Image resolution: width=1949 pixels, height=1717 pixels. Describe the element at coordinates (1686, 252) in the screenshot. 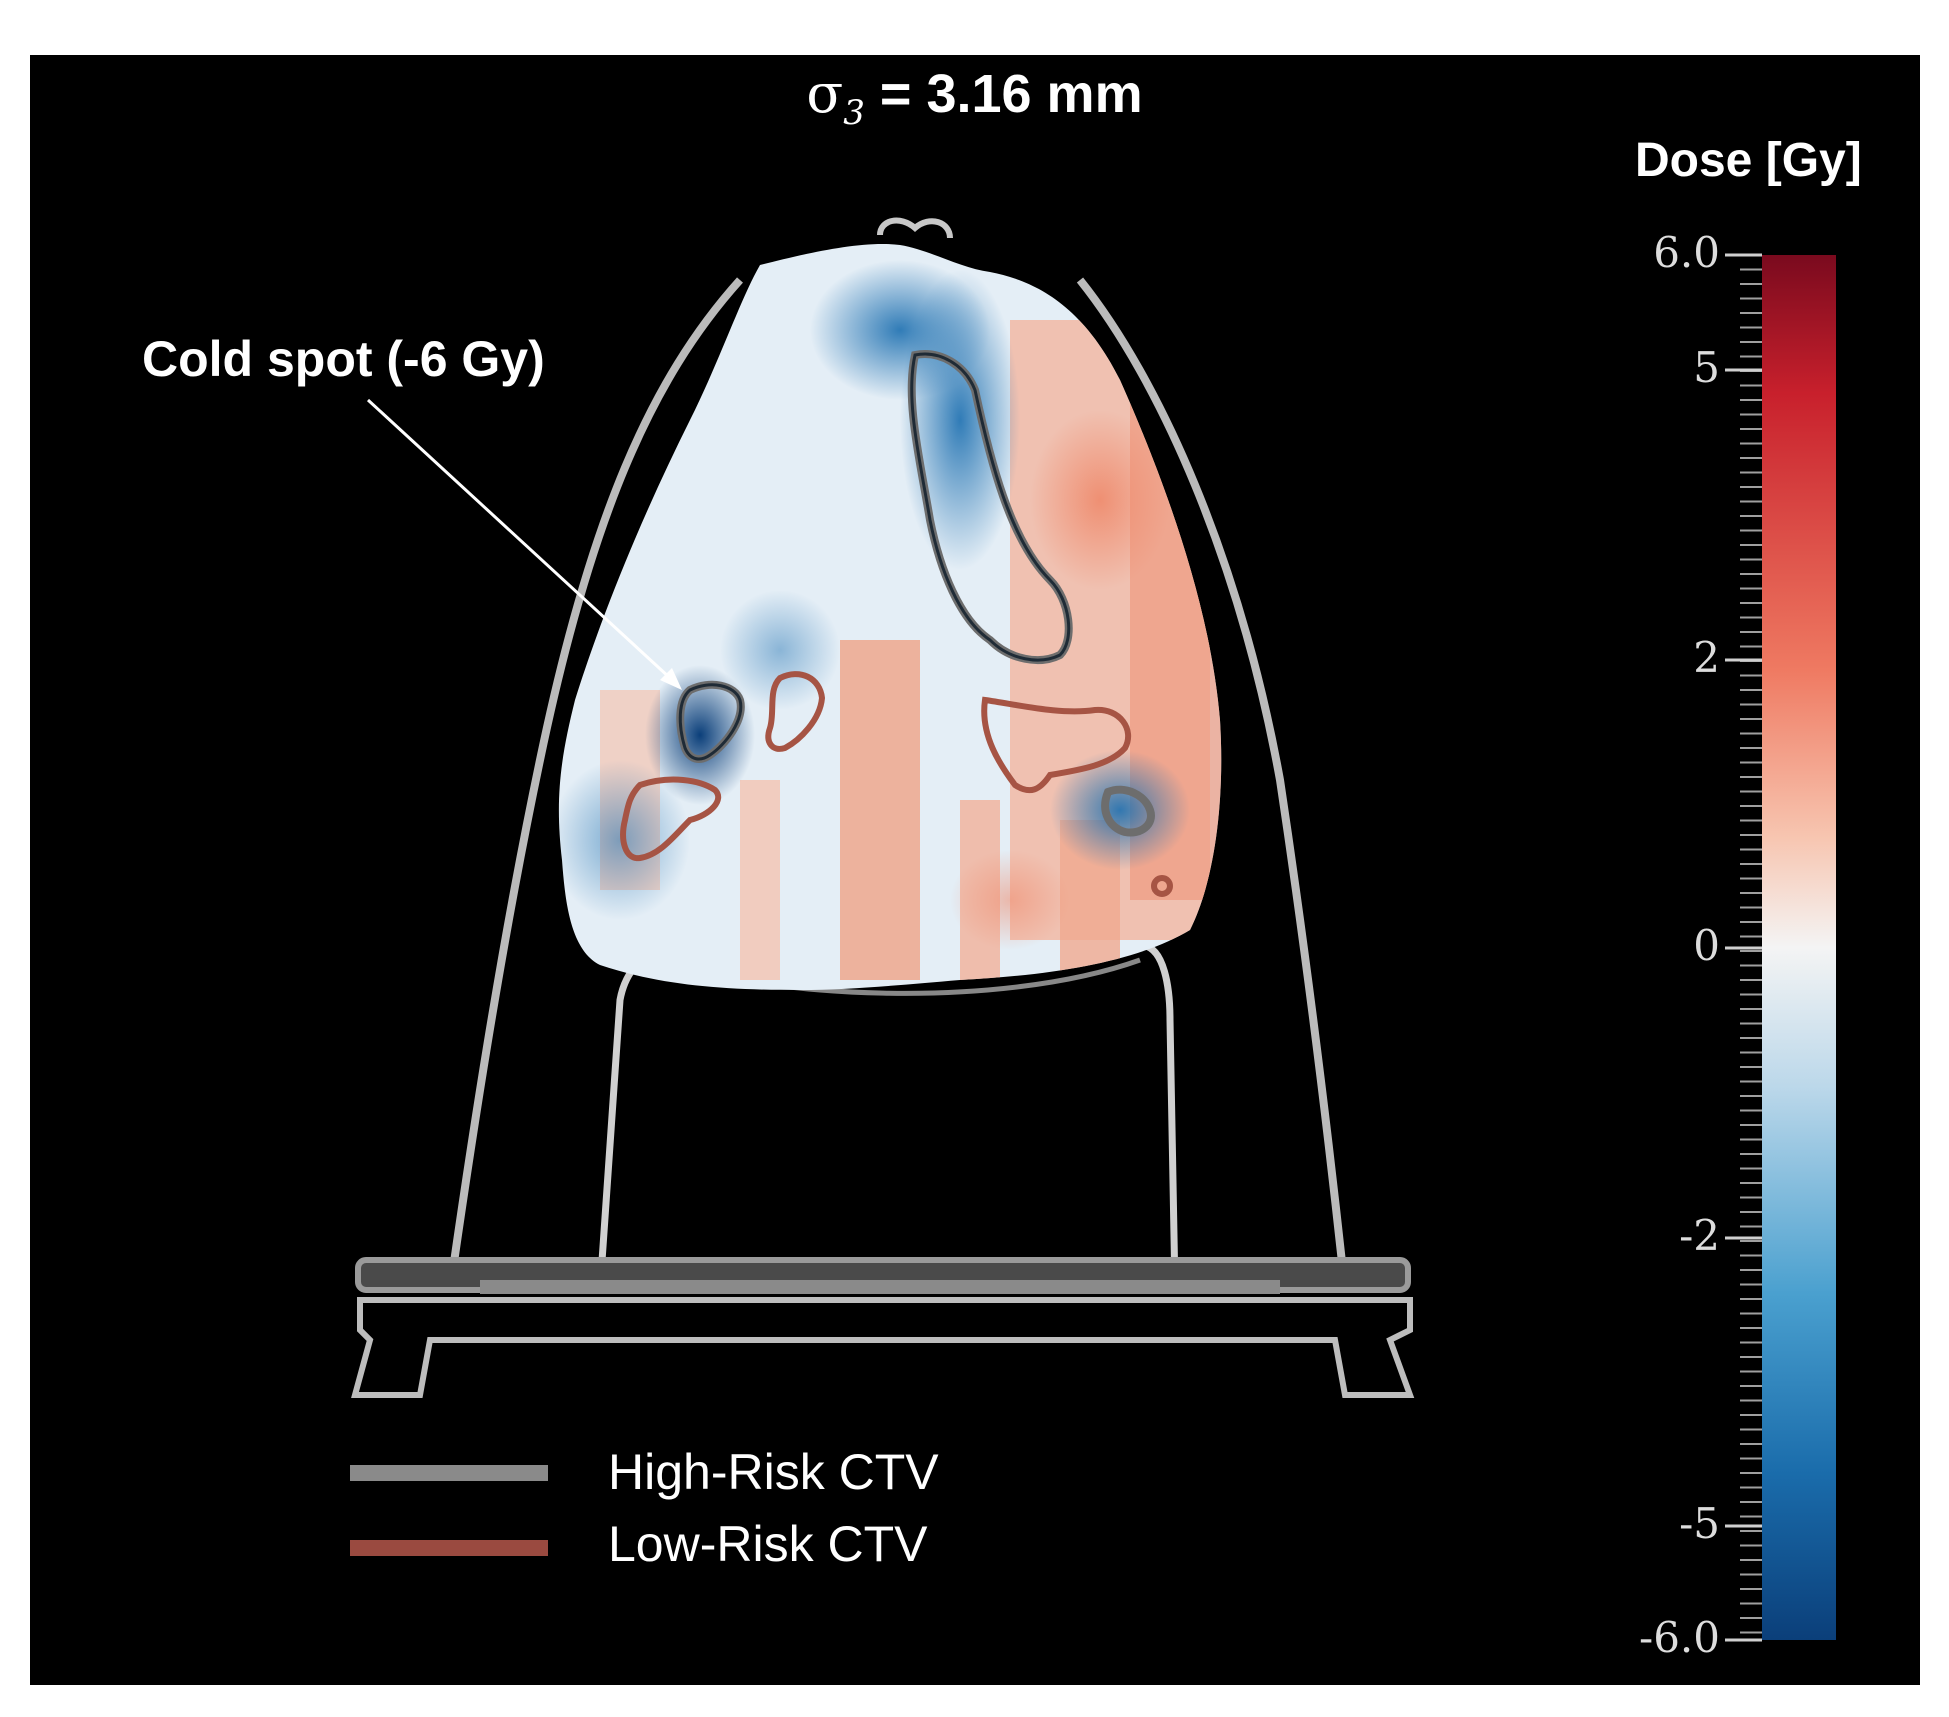

I see `colorbar-tick-label: 6.0` at that location.